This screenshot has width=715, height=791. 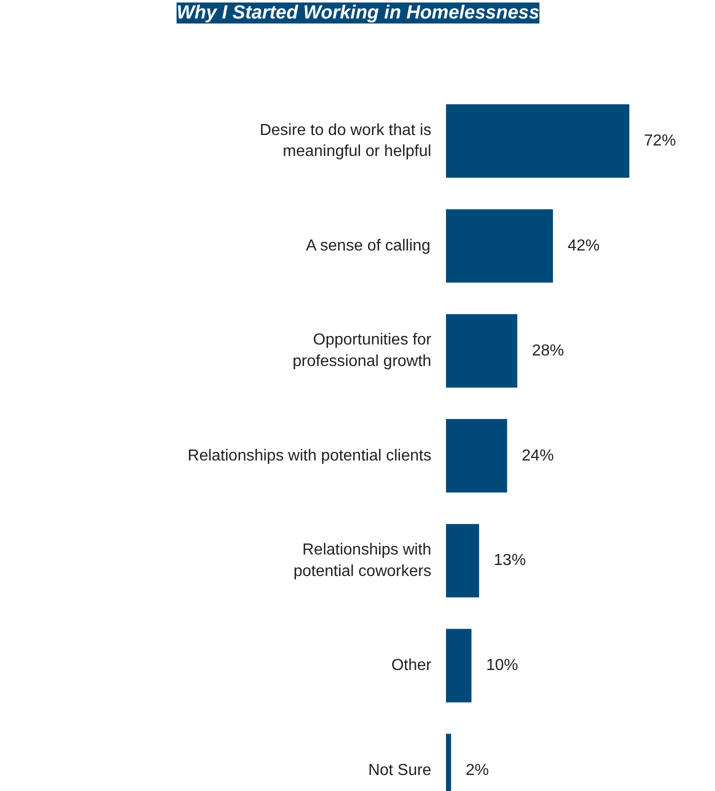 I want to click on data-label: 24%, so click(x=538, y=455).